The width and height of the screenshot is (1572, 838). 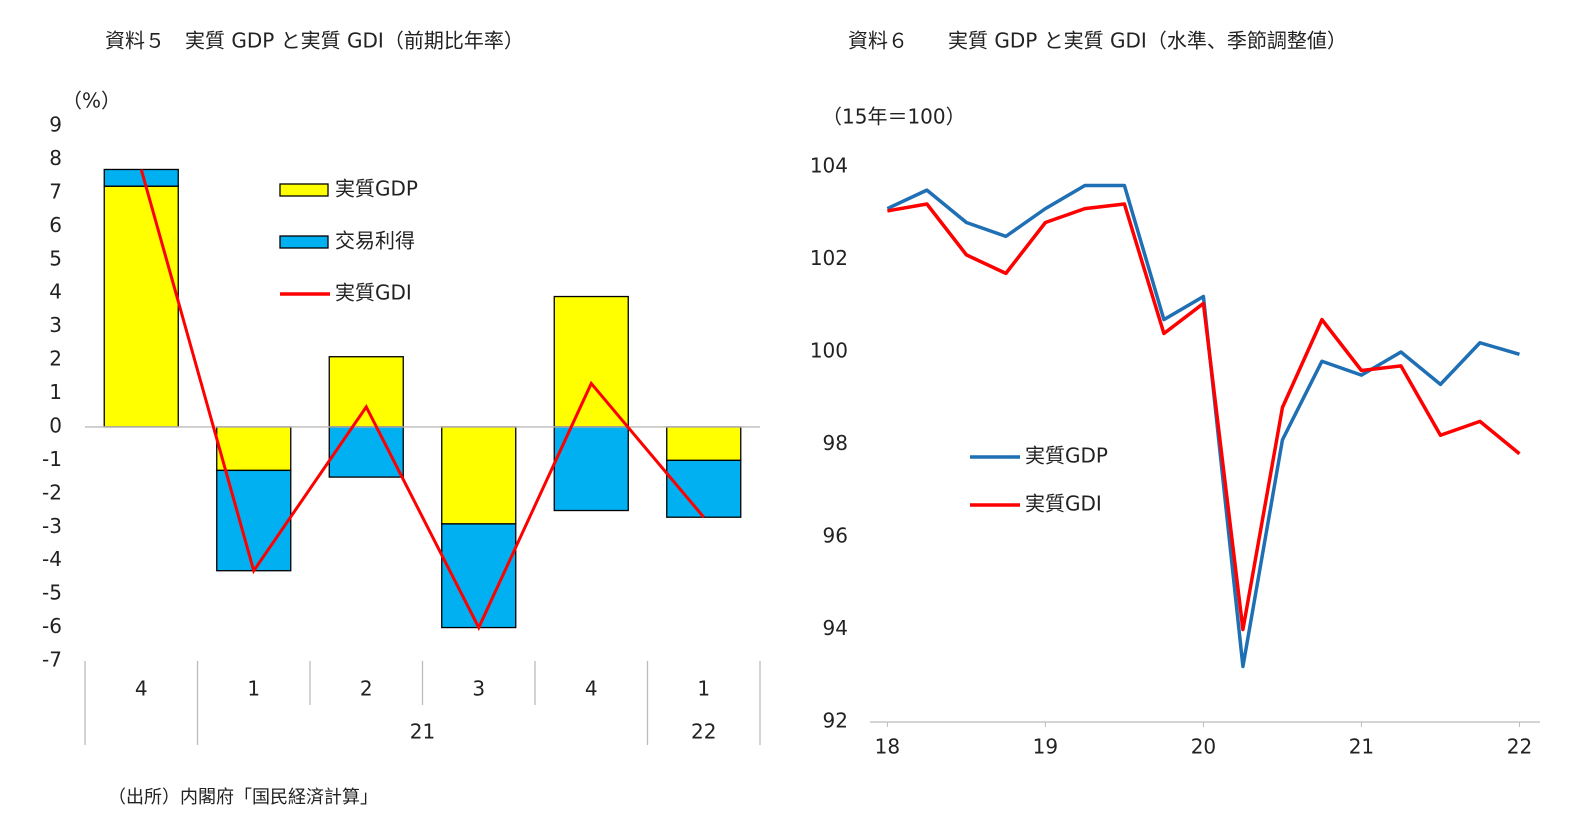 I want to click on x-tick-label: 2, so click(x=366, y=689).